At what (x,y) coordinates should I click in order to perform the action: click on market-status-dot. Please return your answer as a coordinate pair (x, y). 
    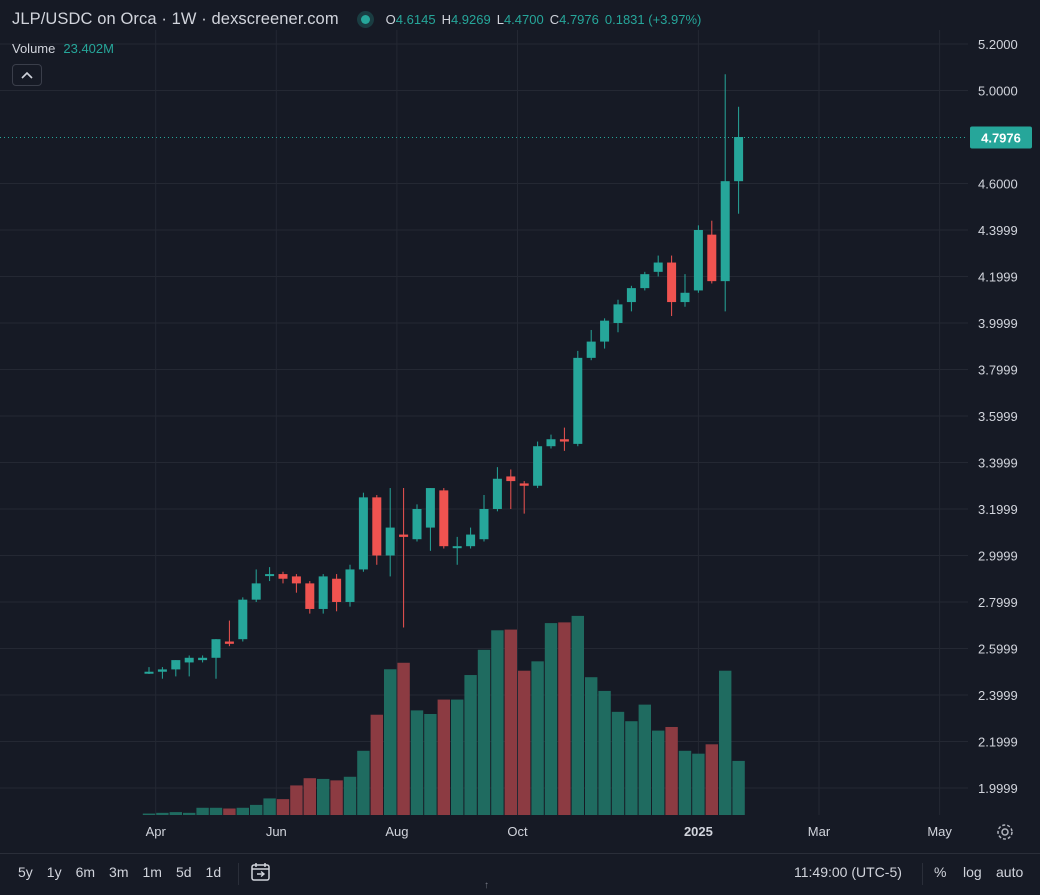
    Looking at the image, I should click on (365, 19).